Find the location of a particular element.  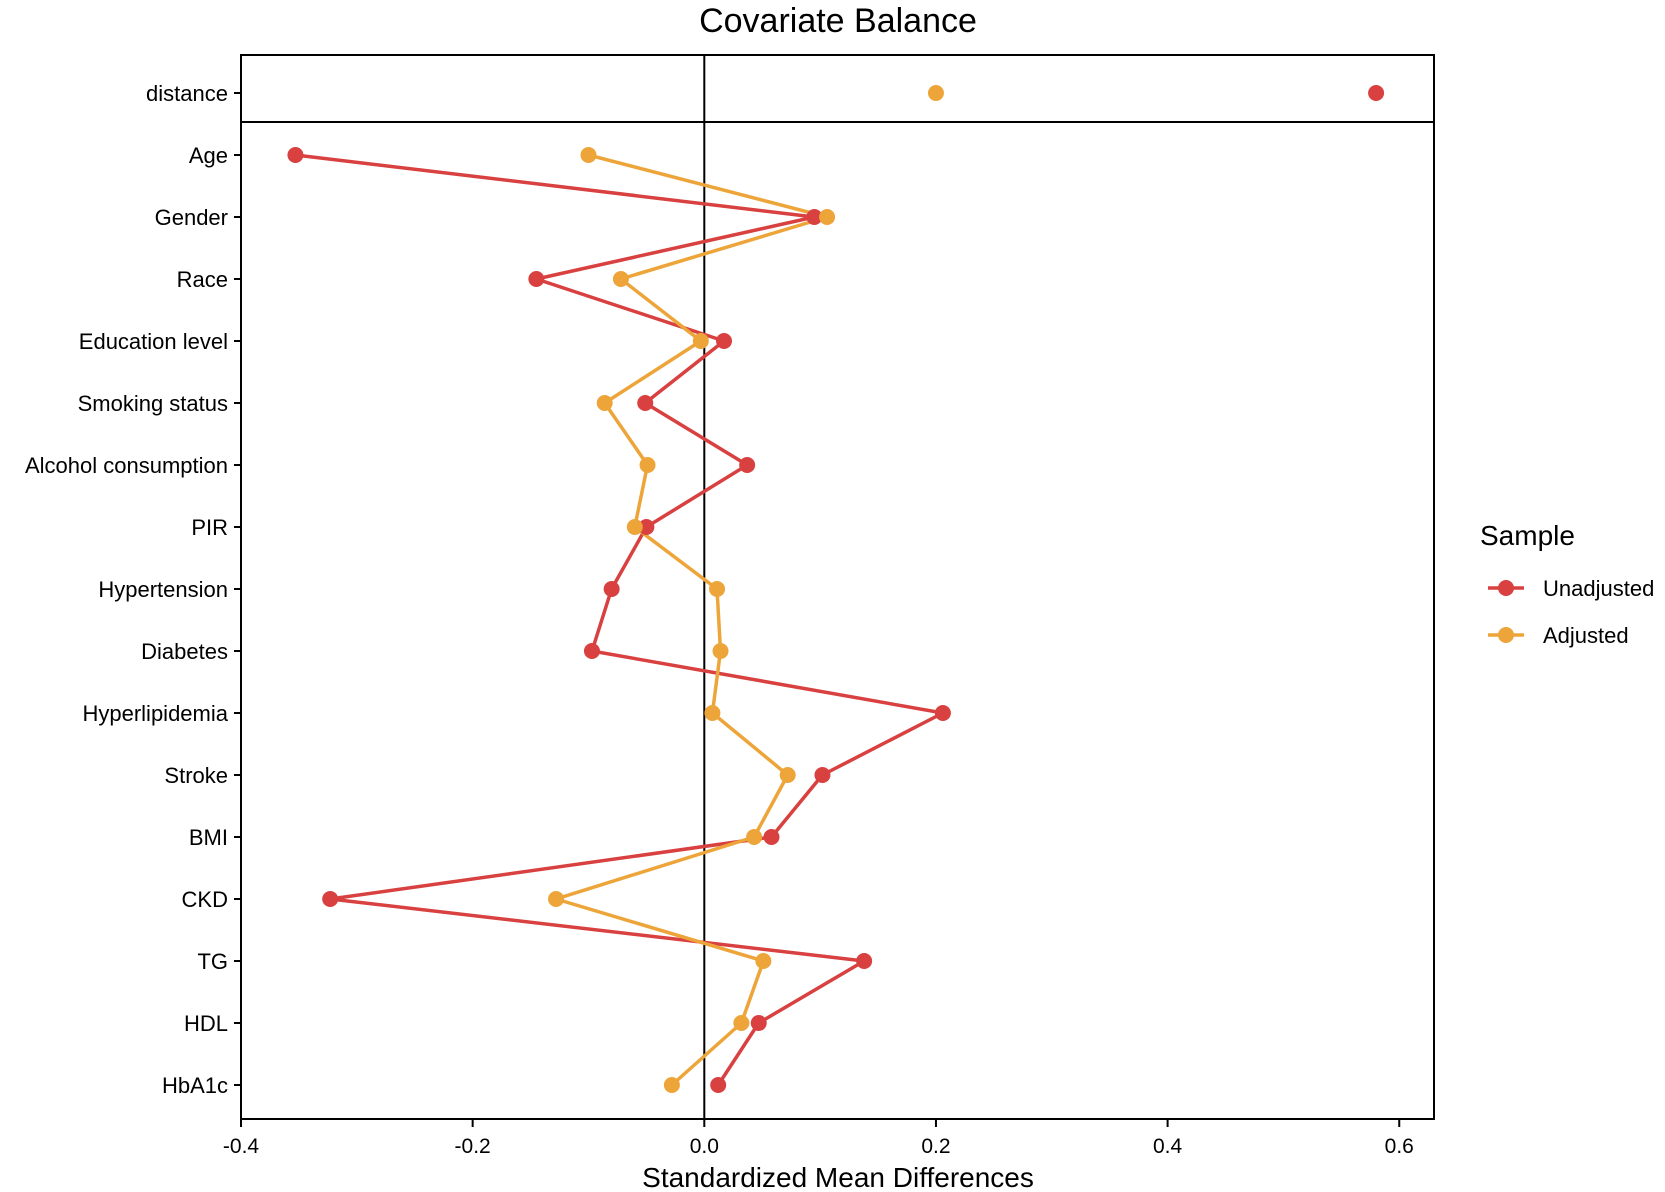

legend: Sample Unadjusted Adjusted is located at coordinates (1567, 584).